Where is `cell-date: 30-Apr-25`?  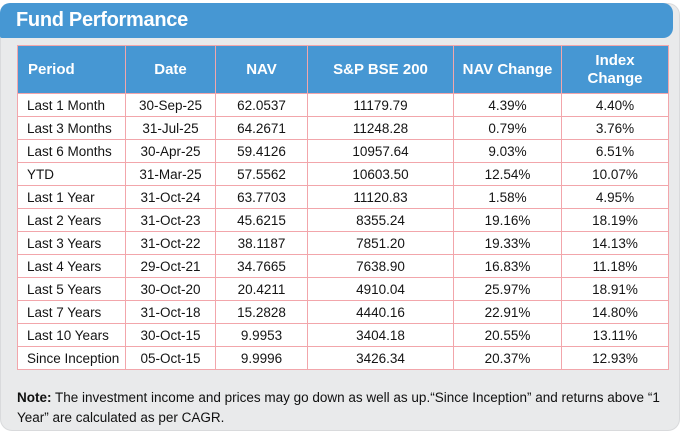 cell-date: 30-Apr-25 is located at coordinates (170, 151).